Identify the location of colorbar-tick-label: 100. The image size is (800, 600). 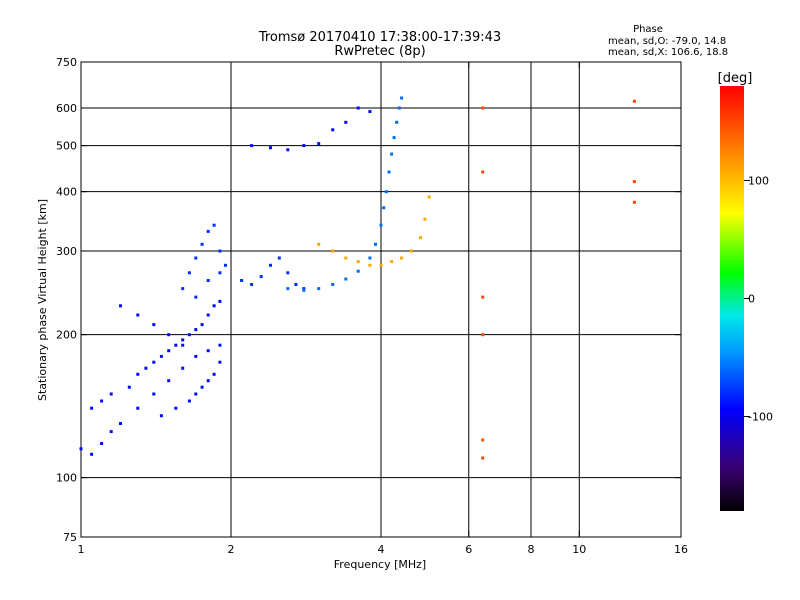
(758, 180).